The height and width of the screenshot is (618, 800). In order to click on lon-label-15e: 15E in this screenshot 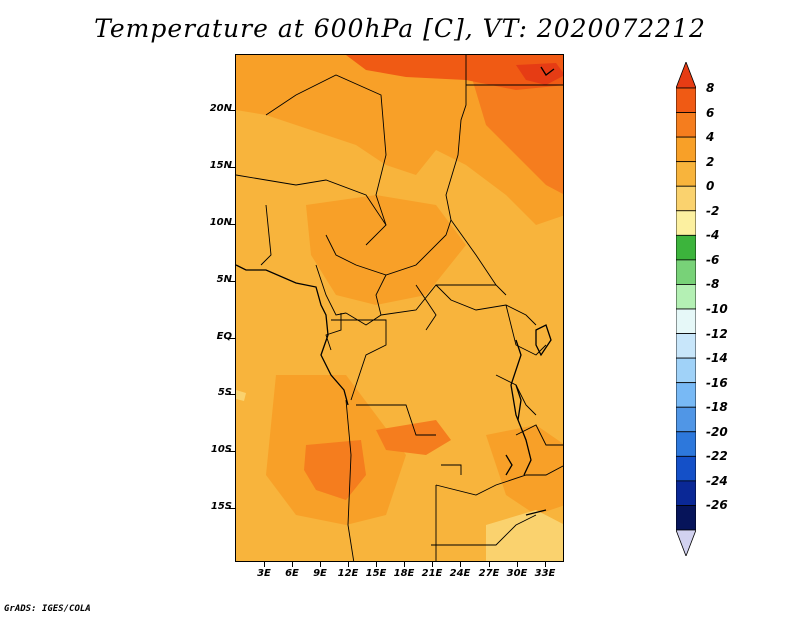, I will do `click(376, 573)`.